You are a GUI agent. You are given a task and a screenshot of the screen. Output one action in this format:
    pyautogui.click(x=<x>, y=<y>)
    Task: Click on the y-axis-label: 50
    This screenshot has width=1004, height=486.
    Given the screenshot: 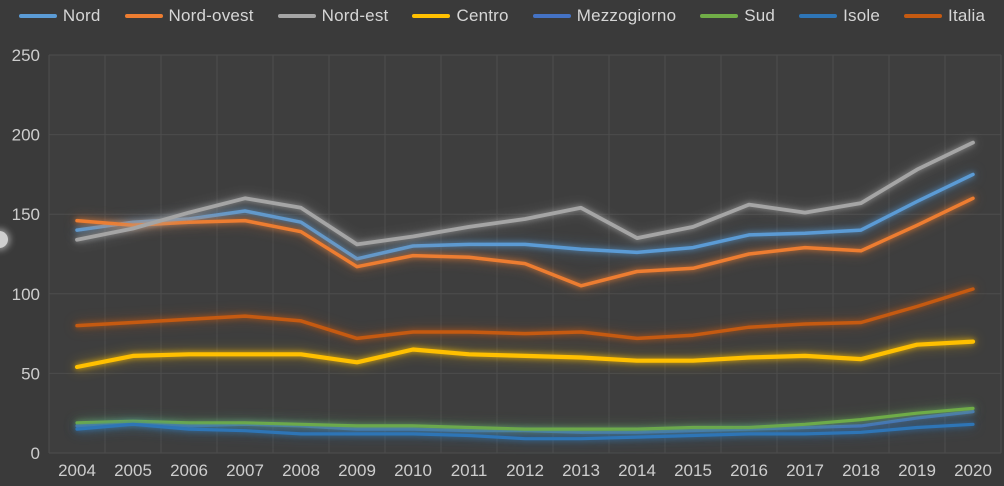 What is the action you would take?
    pyautogui.click(x=30, y=373)
    